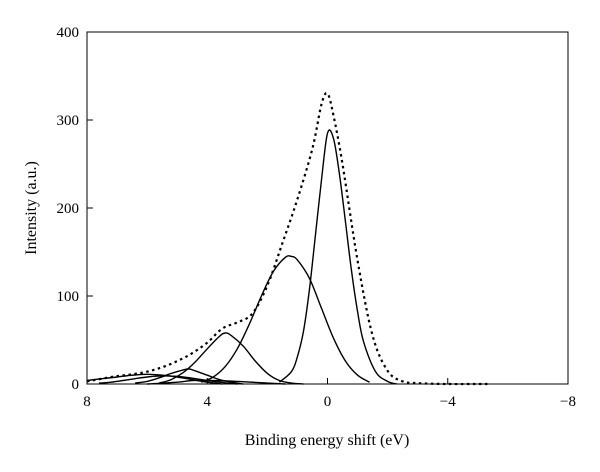  Describe the element at coordinates (87, 402) in the screenshot. I see `x-tick-label: 8` at that location.